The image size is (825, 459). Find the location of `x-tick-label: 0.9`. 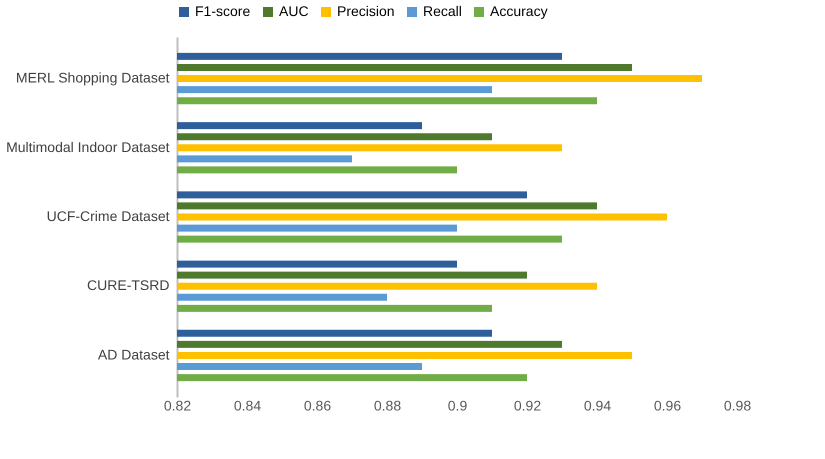

x-tick-label: 0.9 is located at coordinates (458, 406).